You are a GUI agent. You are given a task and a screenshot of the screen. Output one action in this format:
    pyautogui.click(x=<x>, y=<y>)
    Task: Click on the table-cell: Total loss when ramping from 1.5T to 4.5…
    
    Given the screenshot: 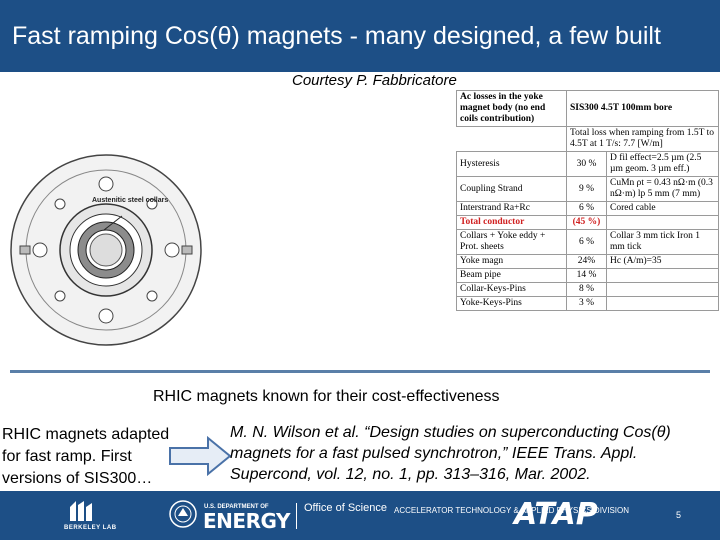 What is the action you would take?
    pyautogui.click(x=642, y=139)
    